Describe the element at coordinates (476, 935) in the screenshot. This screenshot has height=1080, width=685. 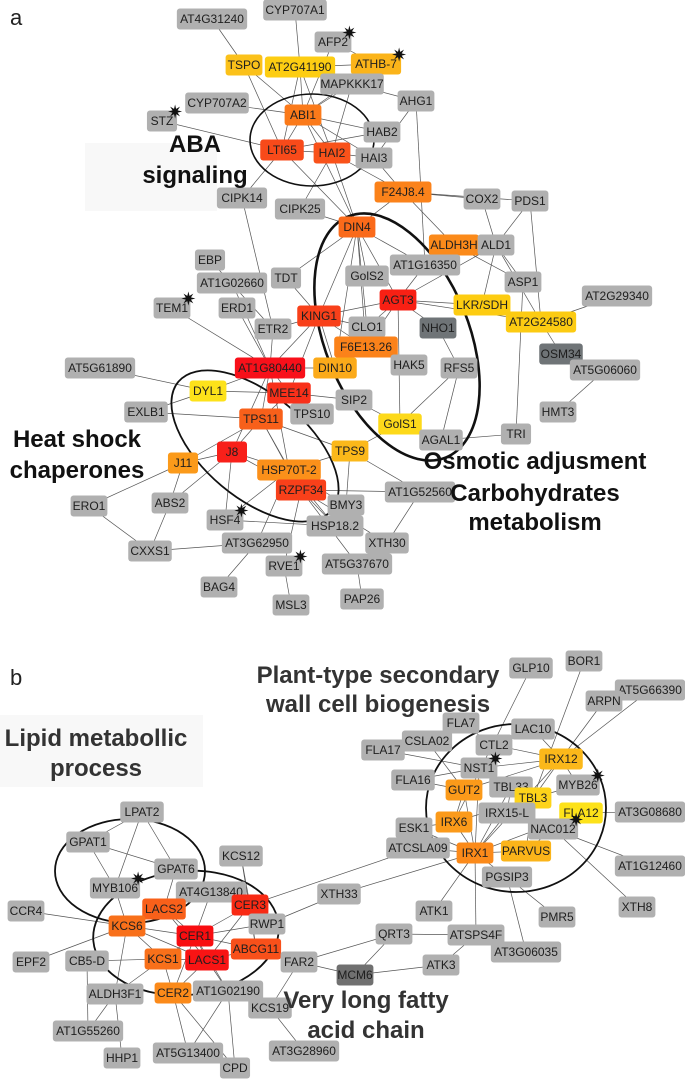
I see `node-atsps4f: ATSPS4F` at that location.